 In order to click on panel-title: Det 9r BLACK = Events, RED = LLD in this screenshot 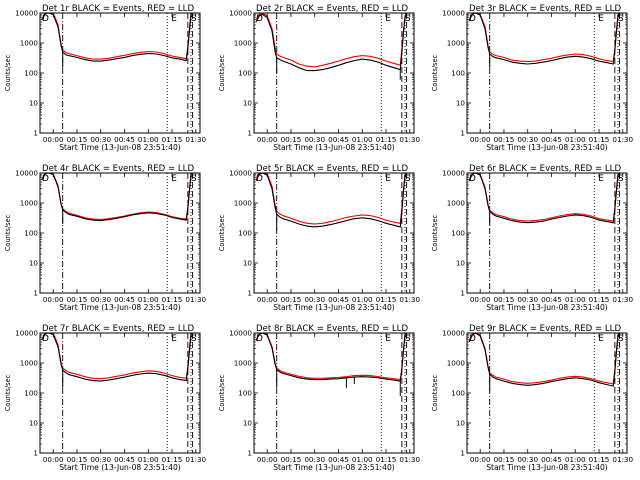, I will do `click(545, 329)`.